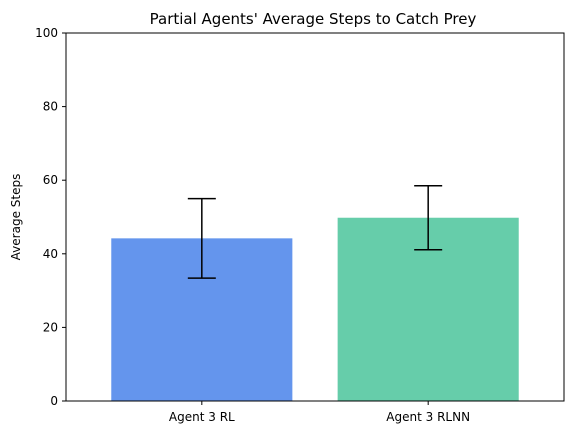 The height and width of the screenshot is (435, 571). What do you see at coordinates (50, 327) in the screenshot?
I see `y-tick-label-2: 20` at bounding box center [50, 327].